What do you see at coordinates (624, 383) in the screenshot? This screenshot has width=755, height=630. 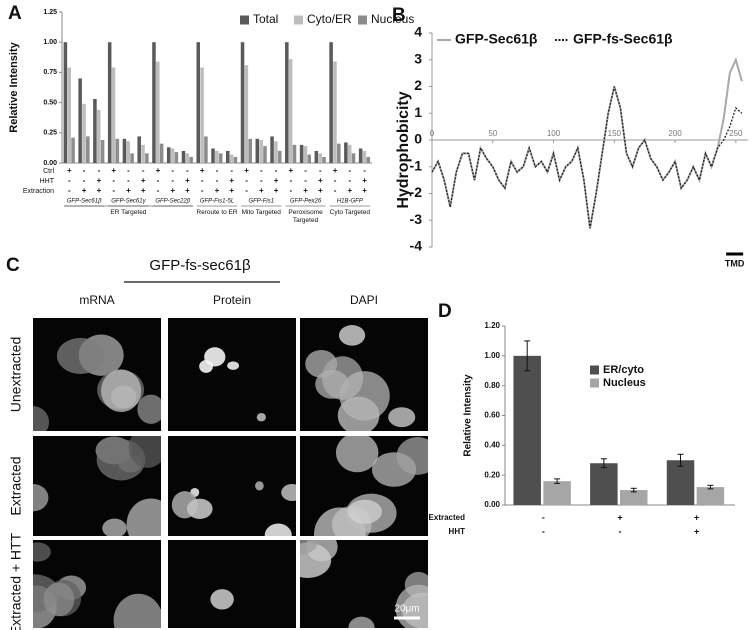 I see `legend-label: Nucleus` at bounding box center [624, 383].